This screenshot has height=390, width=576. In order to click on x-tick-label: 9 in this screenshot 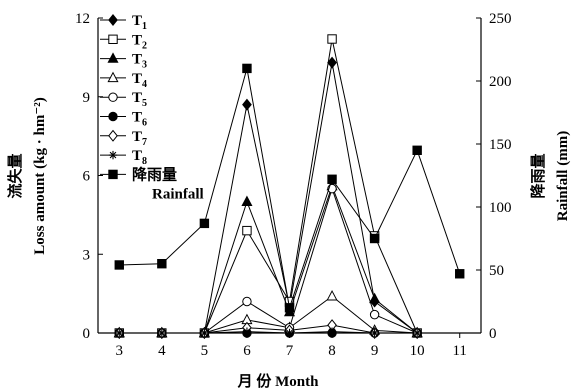, I will do `click(375, 351)`.